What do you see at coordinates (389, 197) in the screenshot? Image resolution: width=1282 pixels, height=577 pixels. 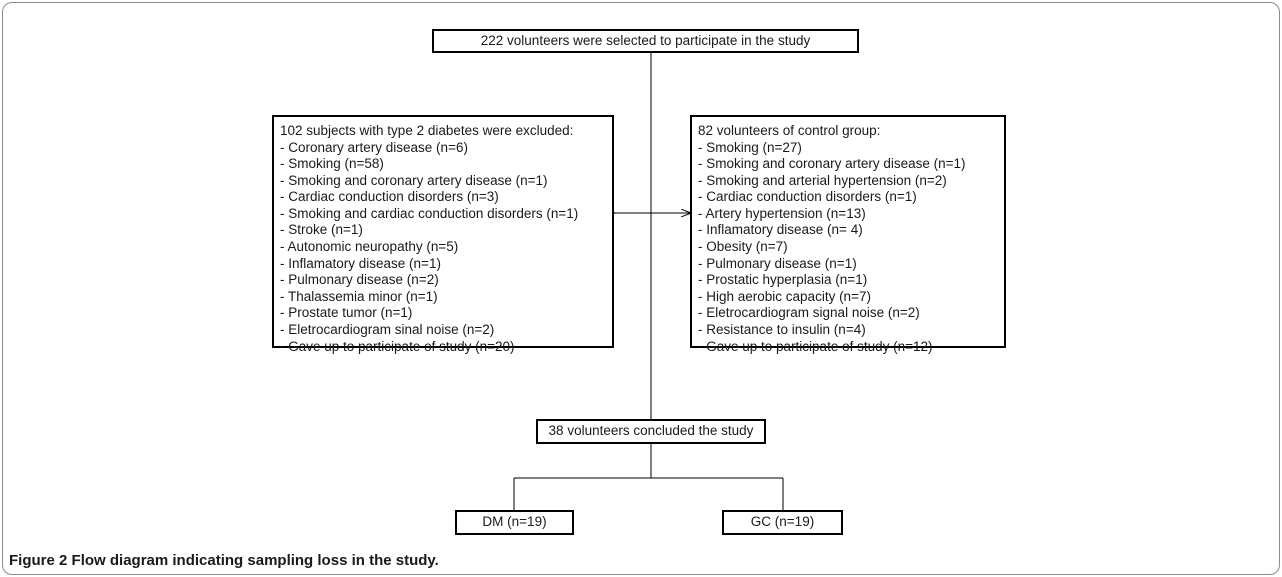 I see `list-item: - Cardiac conduction disorders (n=3)` at bounding box center [389, 197].